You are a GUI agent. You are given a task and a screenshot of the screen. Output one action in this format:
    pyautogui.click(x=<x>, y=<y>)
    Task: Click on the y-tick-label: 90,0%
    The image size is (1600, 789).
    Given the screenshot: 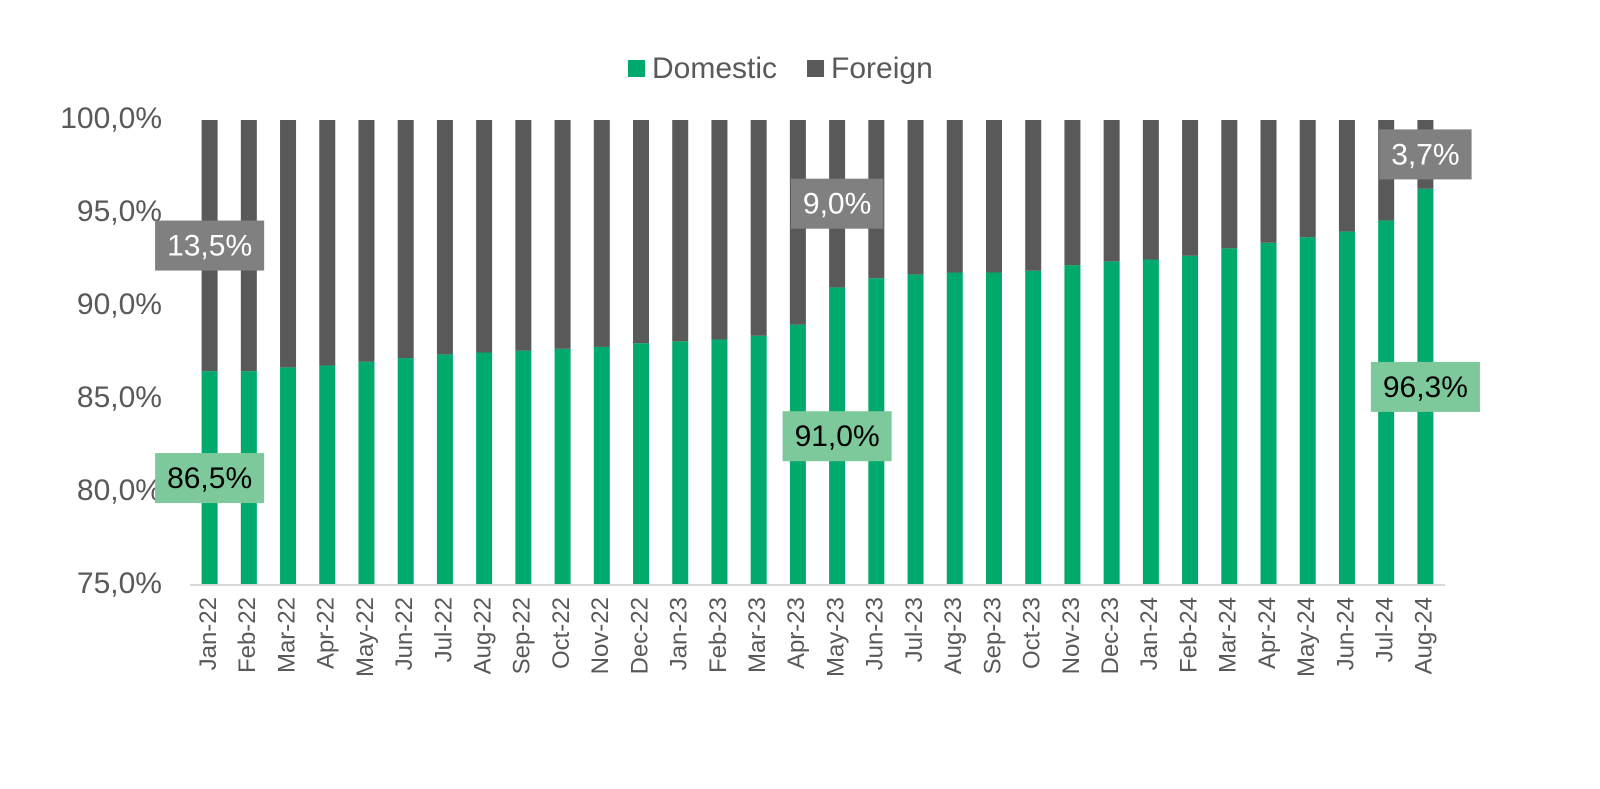 What is the action you would take?
    pyautogui.click(x=119, y=304)
    